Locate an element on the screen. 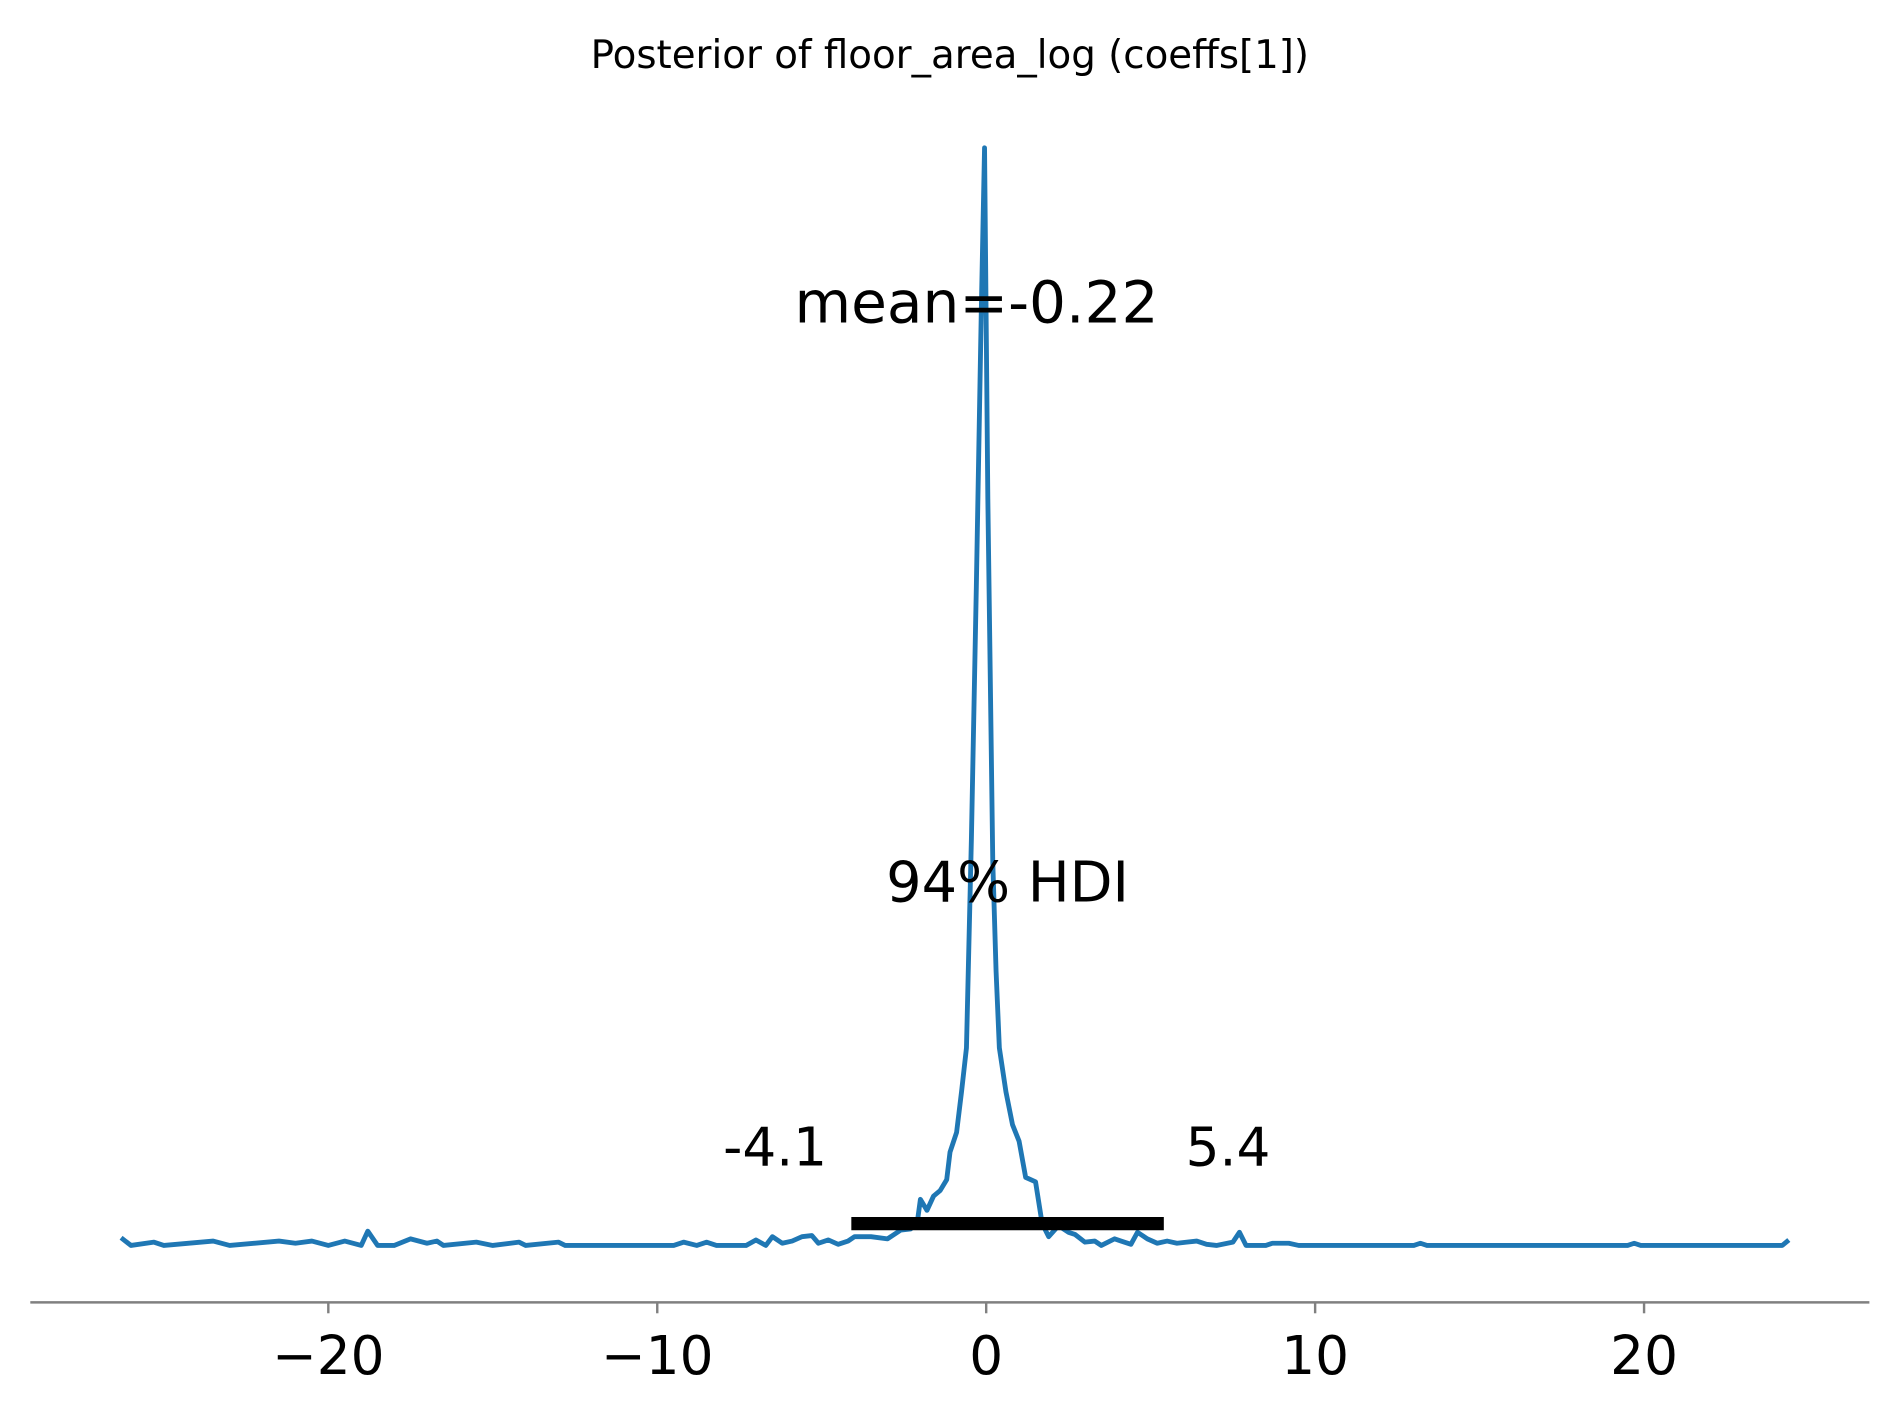 Image resolution: width=1890 pixels, height=1409 pixels. chart-title: Posterior of floor_area_log (coeffs[1]) is located at coordinates (950, 55).